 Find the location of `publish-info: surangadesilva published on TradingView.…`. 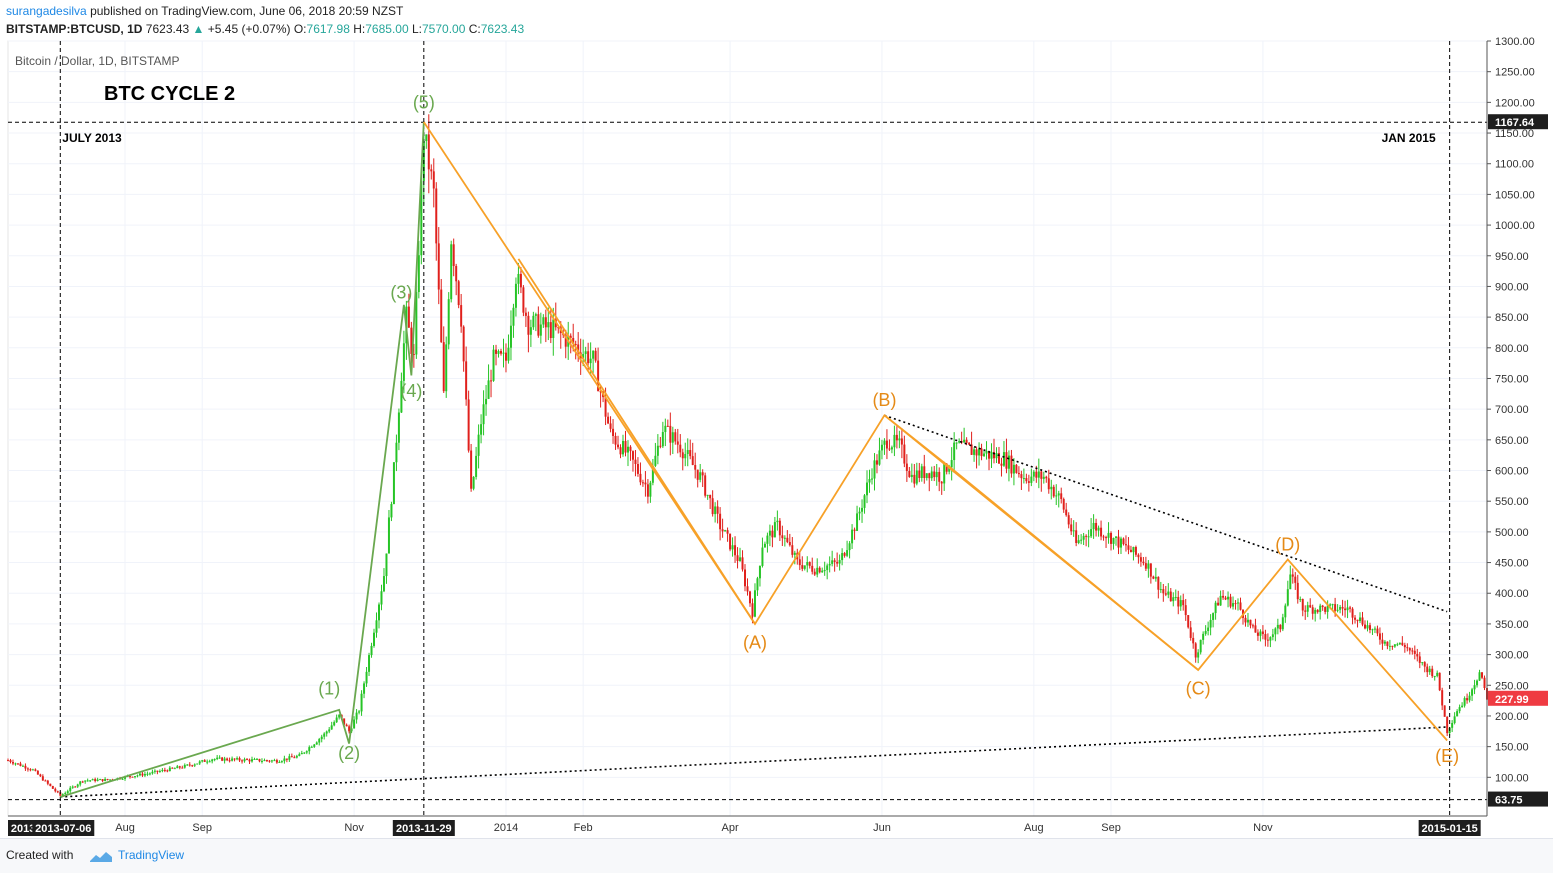

publish-info: surangadesilva published on TradingView.… is located at coordinates (204, 11).